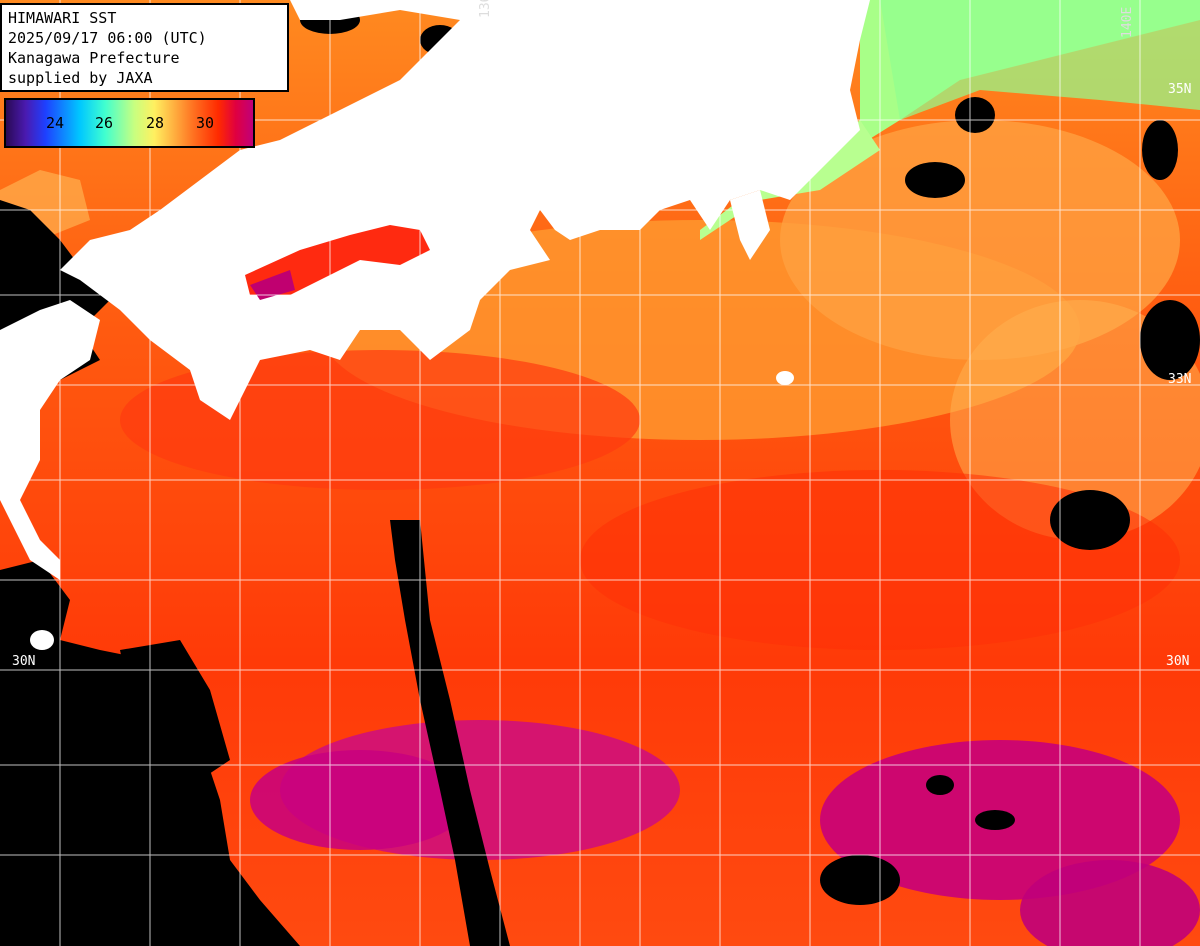  I want to click on inland-sea-hot, so click(272, 285).